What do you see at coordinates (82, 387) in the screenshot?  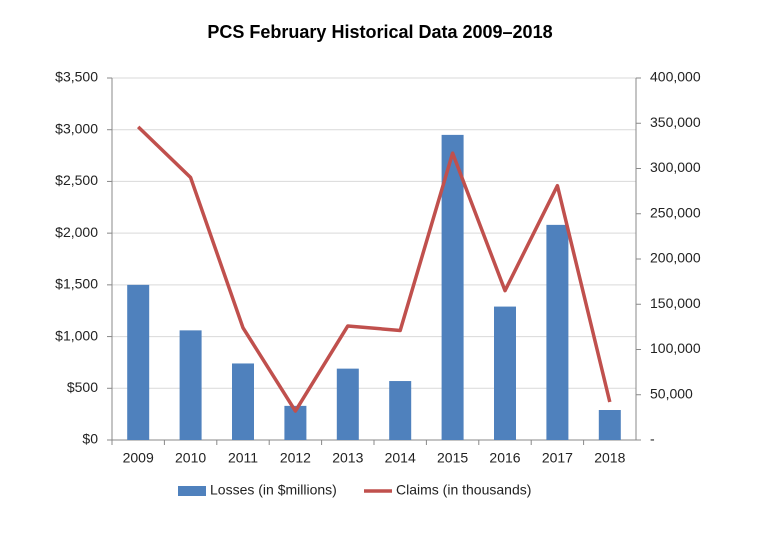 I see `y-tick-label: $500` at bounding box center [82, 387].